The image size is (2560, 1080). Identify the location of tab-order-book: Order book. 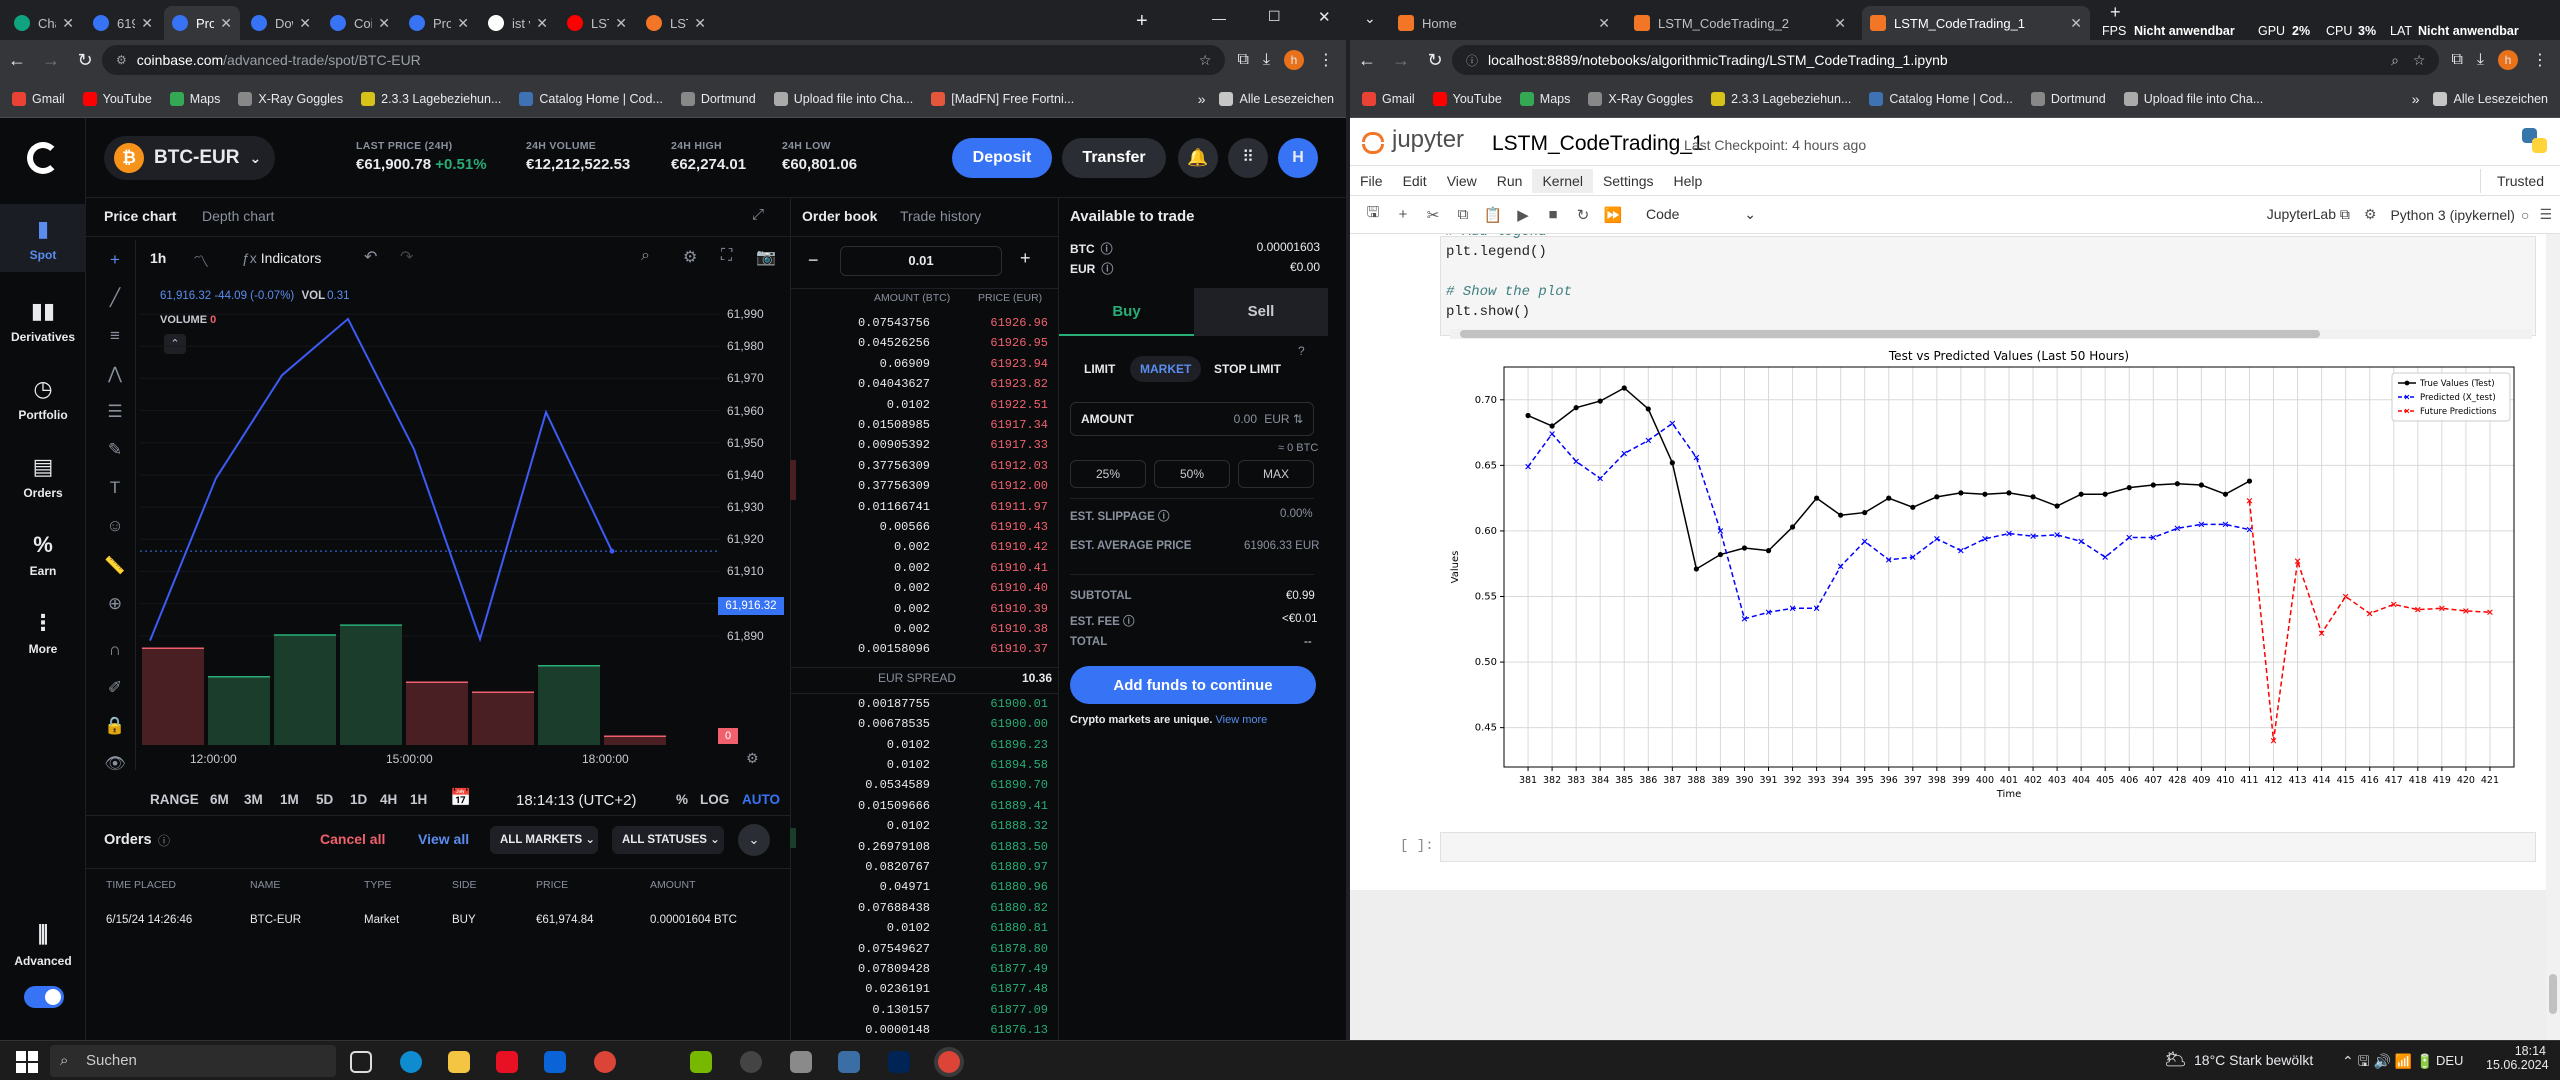
(840, 216).